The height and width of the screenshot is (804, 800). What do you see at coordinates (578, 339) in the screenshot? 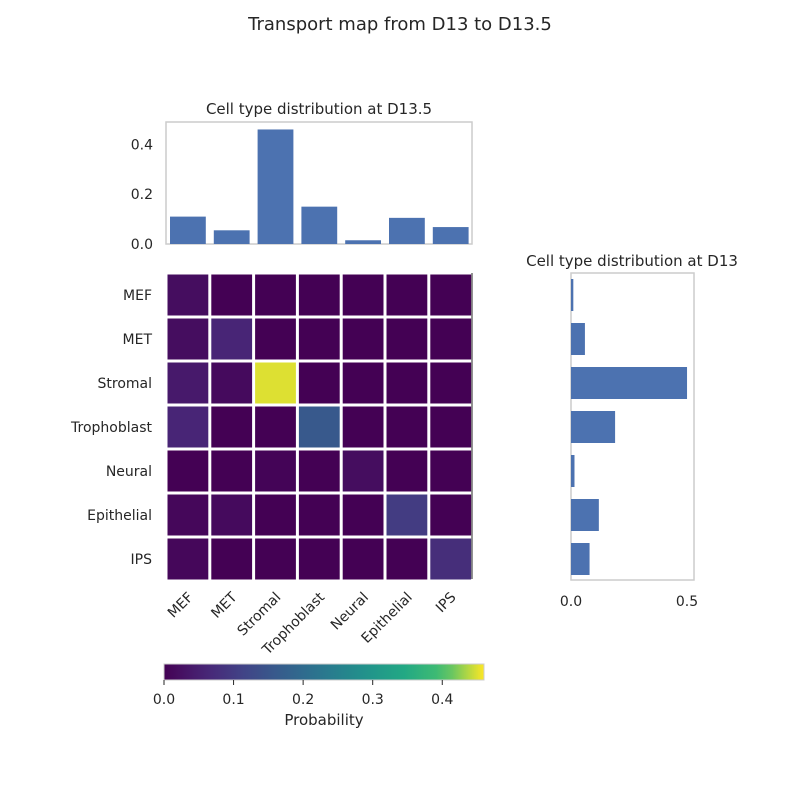
I see `right-bar-MET` at bounding box center [578, 339].